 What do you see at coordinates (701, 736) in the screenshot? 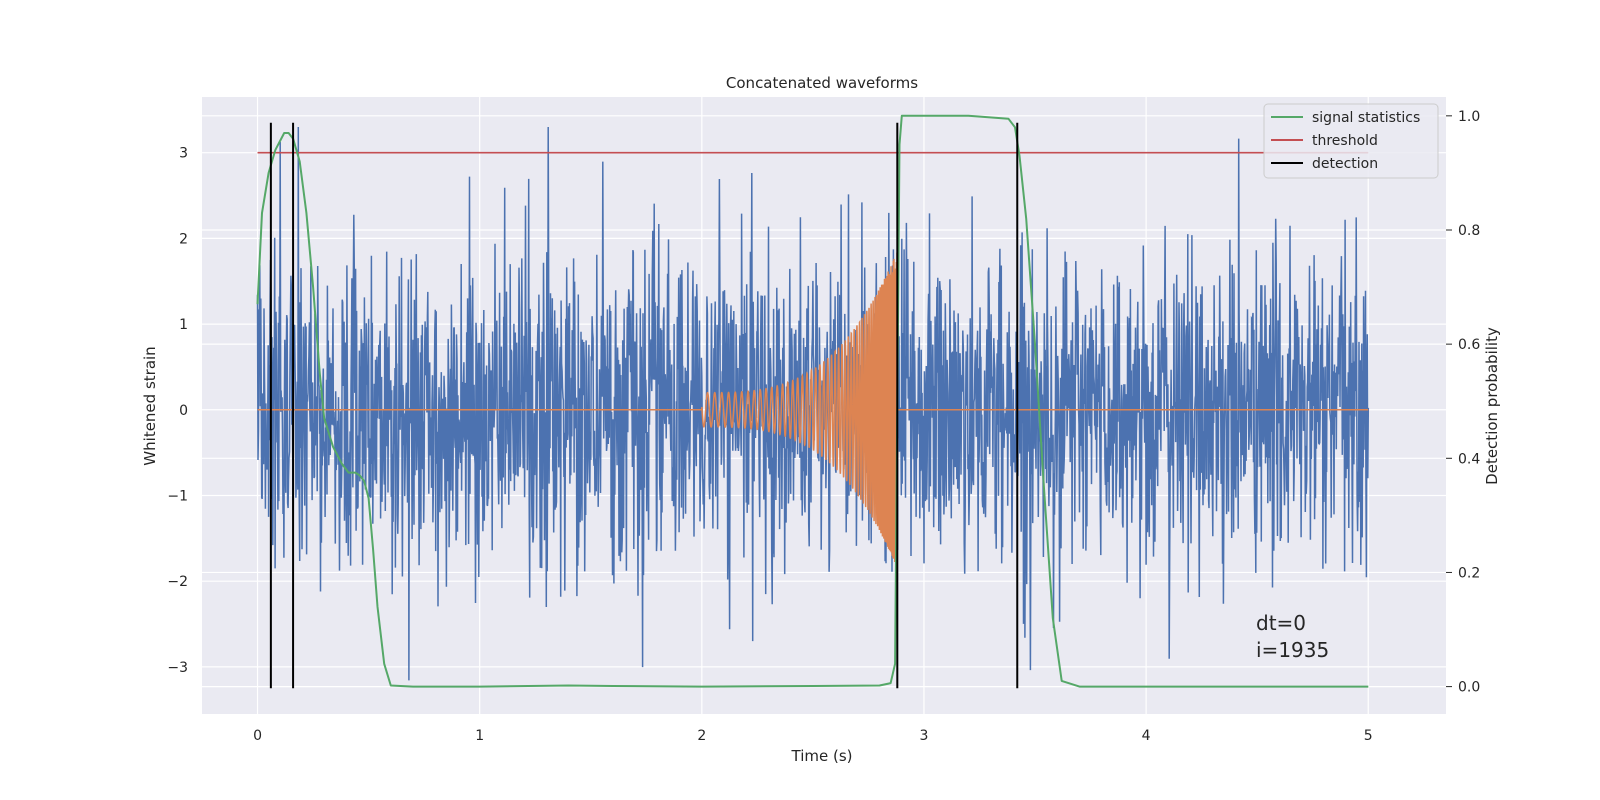
I see `x-tick-label: 2` at bounding box center [701, 736].